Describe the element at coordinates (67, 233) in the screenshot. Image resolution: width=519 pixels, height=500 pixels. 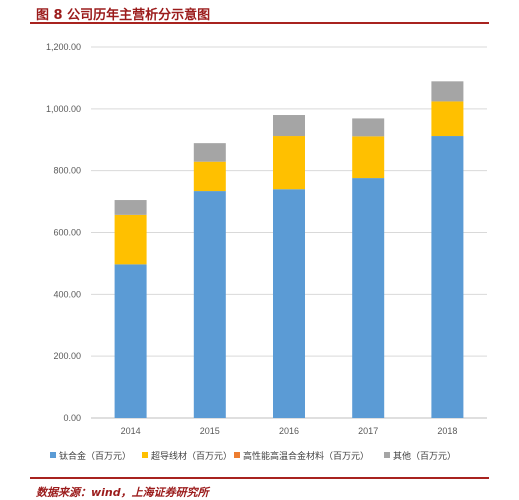
I see `y-tick-label: 600.00` at that location.